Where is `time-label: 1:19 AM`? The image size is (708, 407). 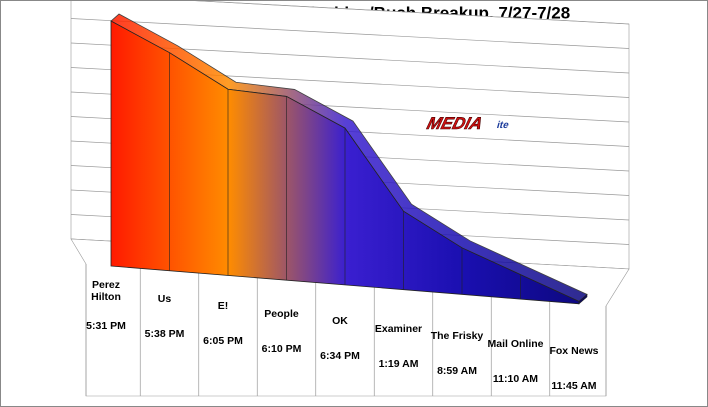
time-label: 1:19 AM is located at coordinates (398, 363).